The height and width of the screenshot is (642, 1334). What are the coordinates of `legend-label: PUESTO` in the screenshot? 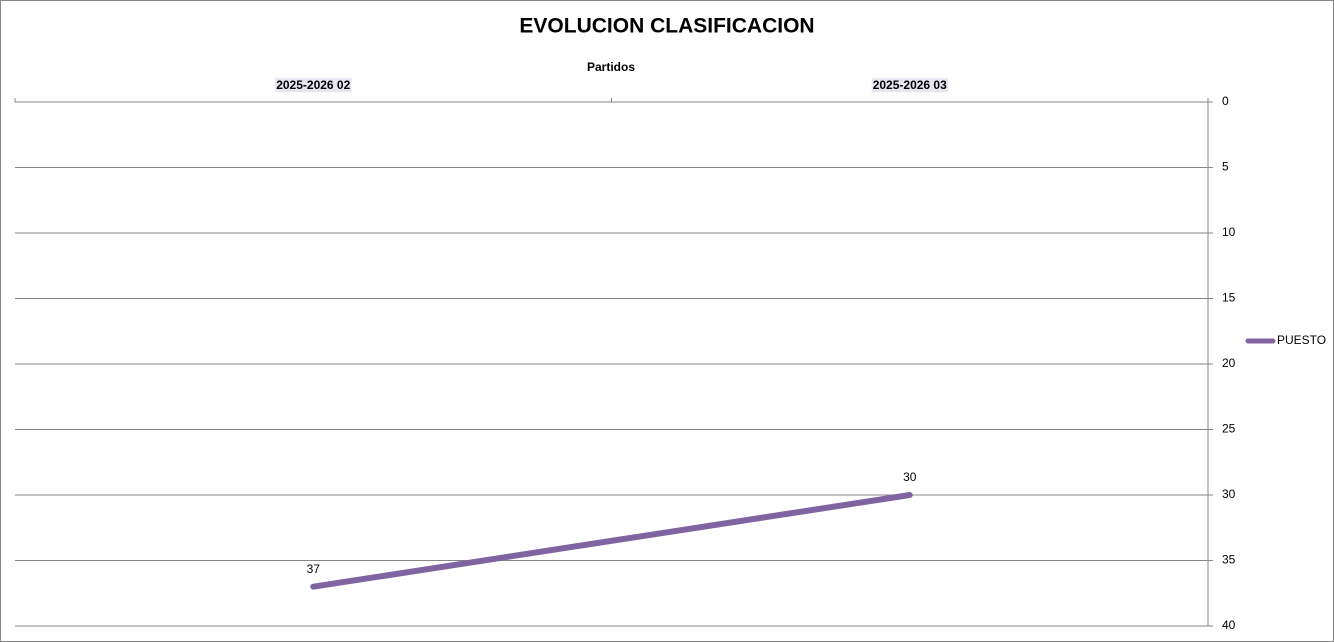 It's located at (1301, 340).